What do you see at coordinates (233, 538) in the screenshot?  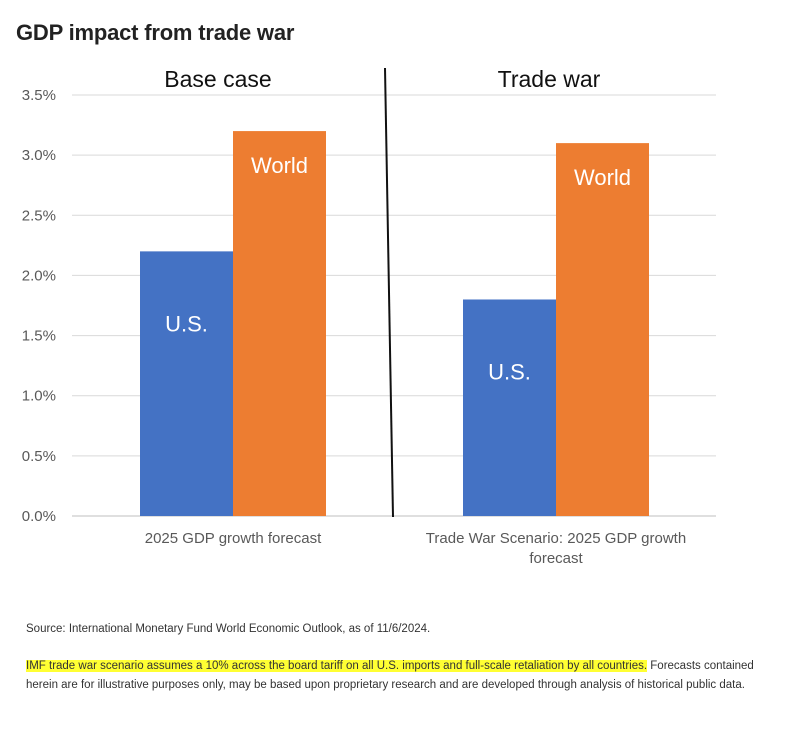 I see `x-category-label: 2025 GDP growth forecast` at bounding box center [233, 538].